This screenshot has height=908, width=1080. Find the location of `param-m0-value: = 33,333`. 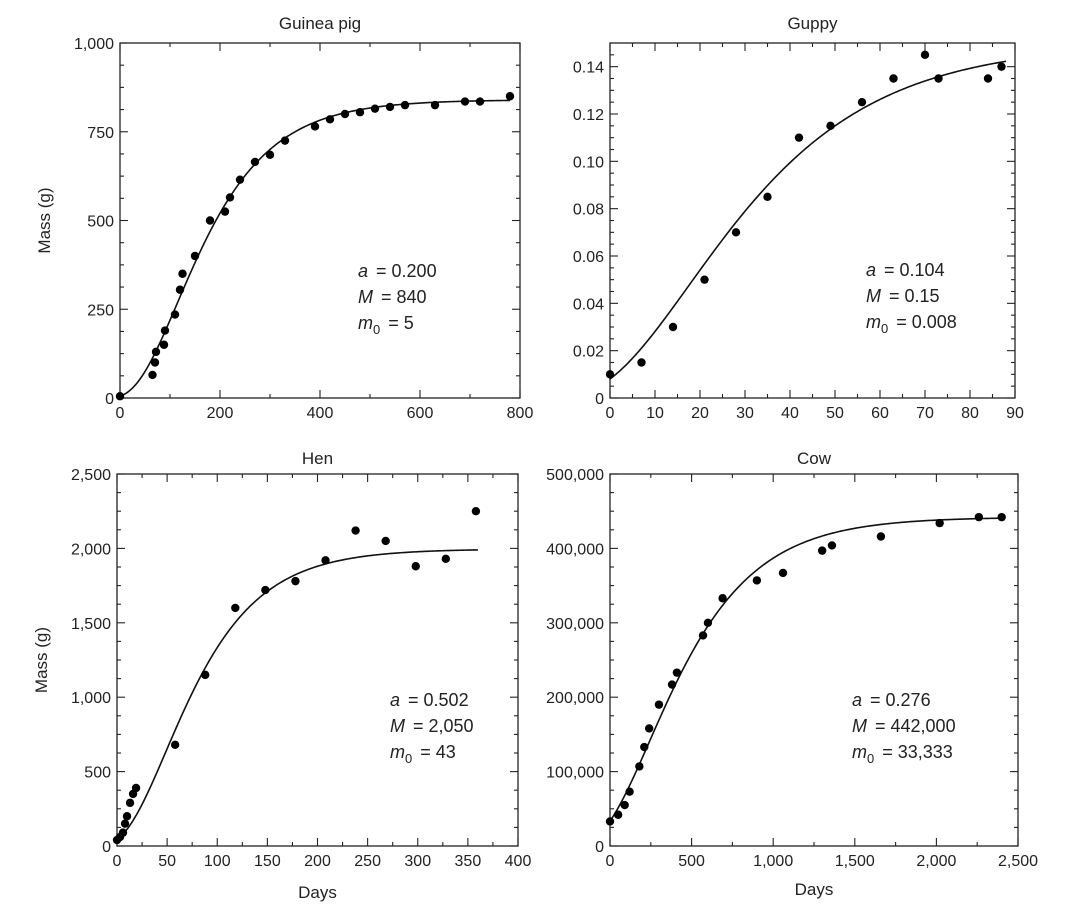

param-m0-value: = 33,333 is located at coordinates (915, 752).